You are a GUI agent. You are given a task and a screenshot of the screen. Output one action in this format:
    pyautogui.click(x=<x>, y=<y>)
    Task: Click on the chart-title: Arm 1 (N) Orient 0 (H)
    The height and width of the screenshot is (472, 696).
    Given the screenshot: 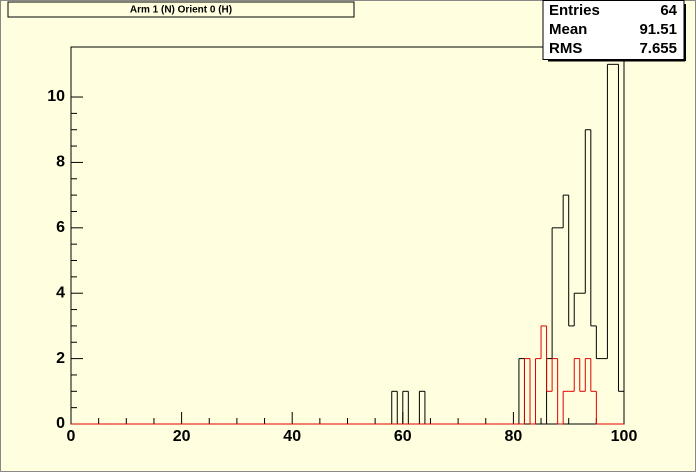 What is the action you would take?
    pyautogui.click(x=181, y=10)
    